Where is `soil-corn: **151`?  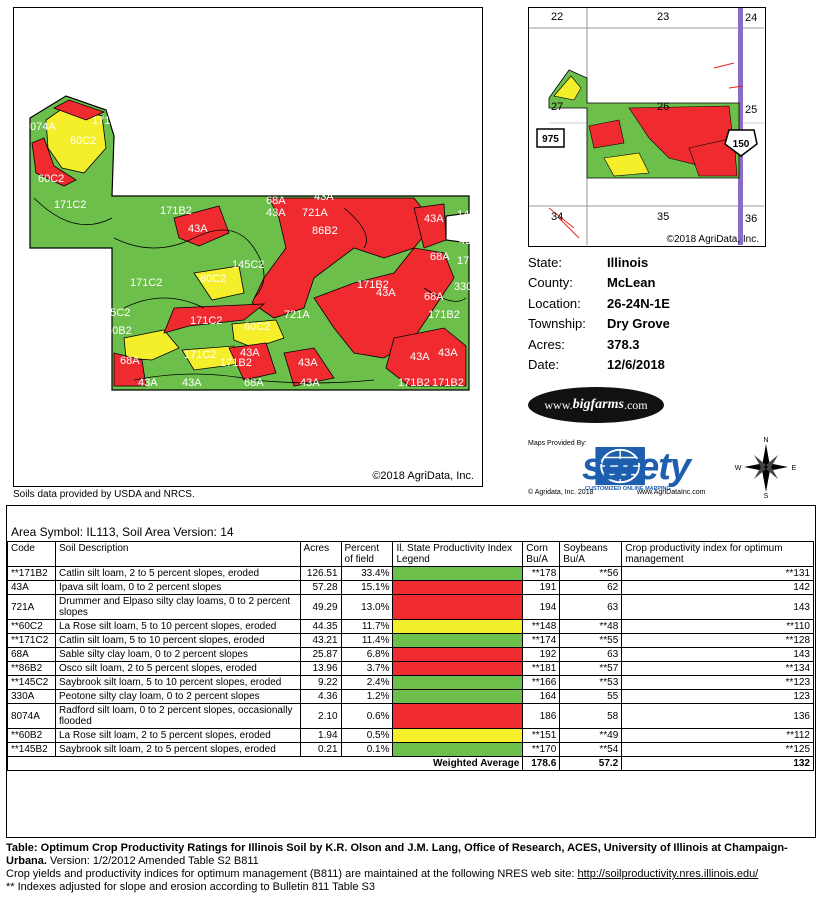
soil-corn: **151 is located at coordinates (541, 735).